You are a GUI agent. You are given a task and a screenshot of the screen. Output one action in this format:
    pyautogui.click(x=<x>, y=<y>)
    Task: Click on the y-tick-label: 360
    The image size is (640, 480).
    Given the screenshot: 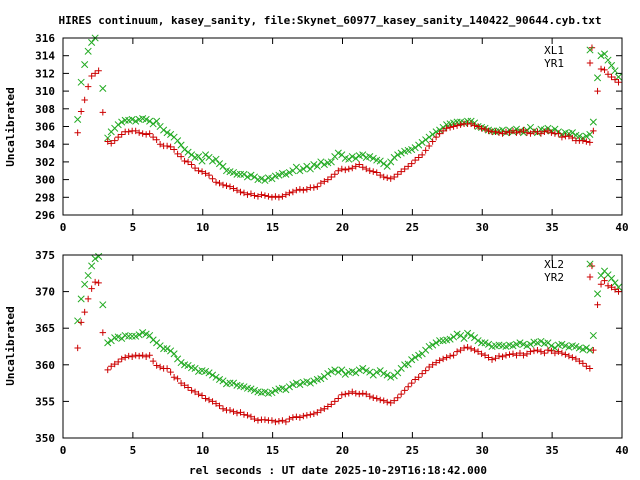 What is the action you would take?
    pyautogui.click(x=45, y=365)
    